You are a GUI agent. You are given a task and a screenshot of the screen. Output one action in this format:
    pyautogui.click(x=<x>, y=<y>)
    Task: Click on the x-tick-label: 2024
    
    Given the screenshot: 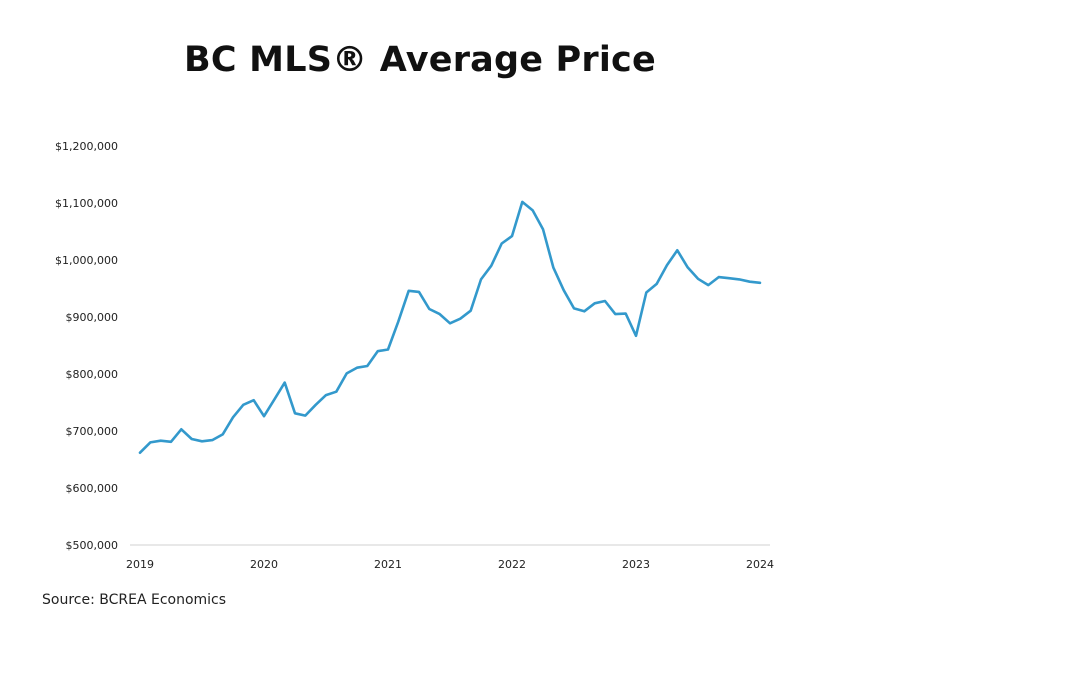 What is the action you would take?
    pyautogui.click(x=760, y=564)
    